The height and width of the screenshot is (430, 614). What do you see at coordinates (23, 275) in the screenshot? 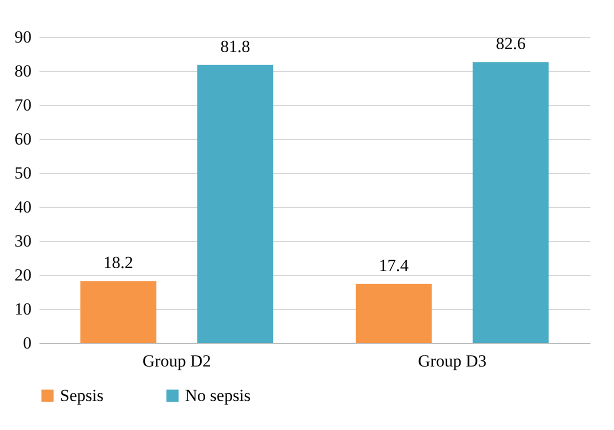
I see `y-tick-label: 20` at bounding box center [23, 275].